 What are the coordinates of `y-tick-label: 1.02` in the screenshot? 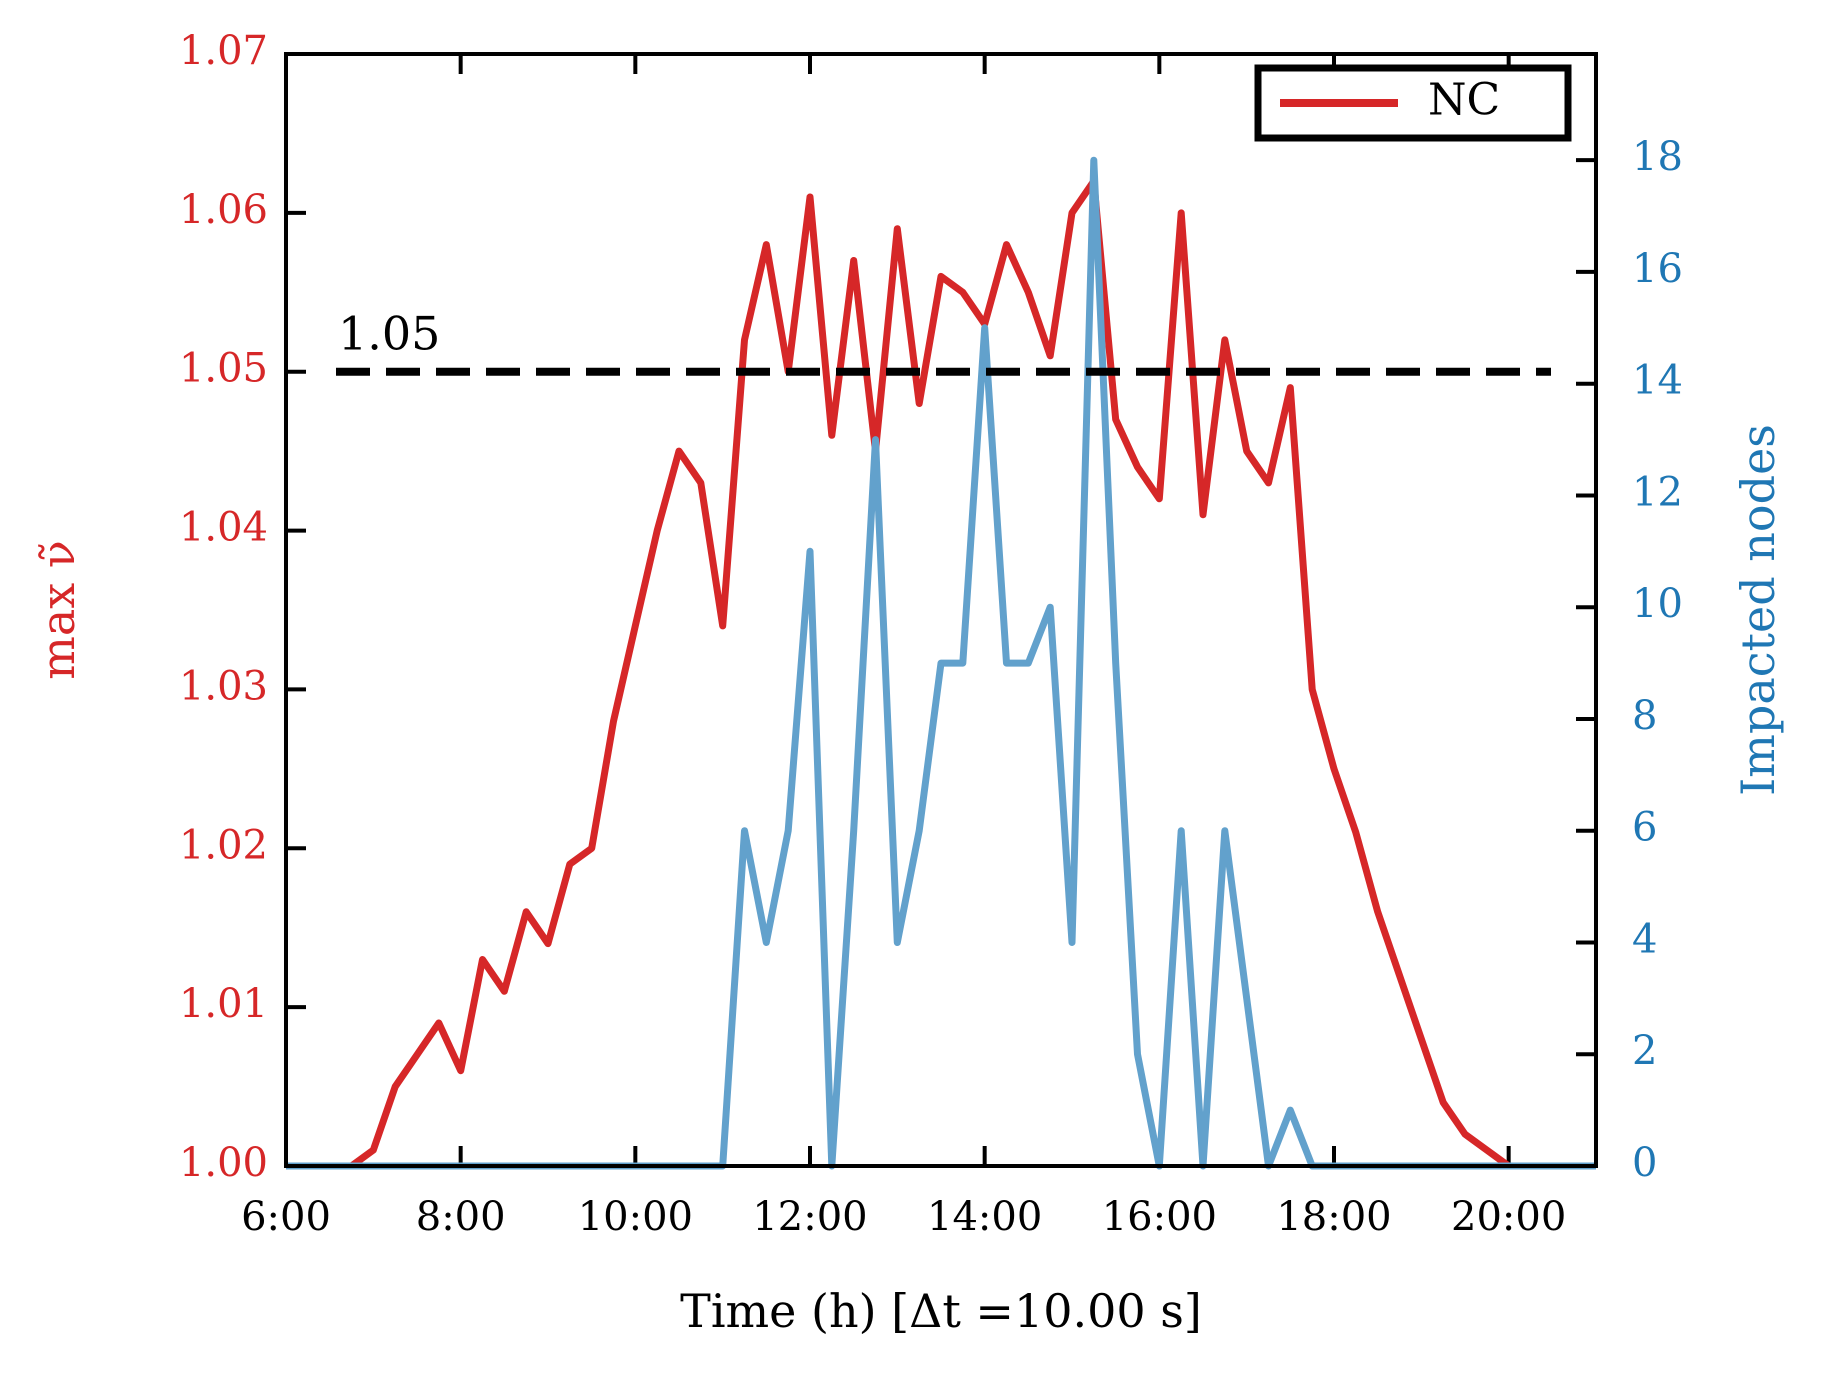 It's located at (223, 845).